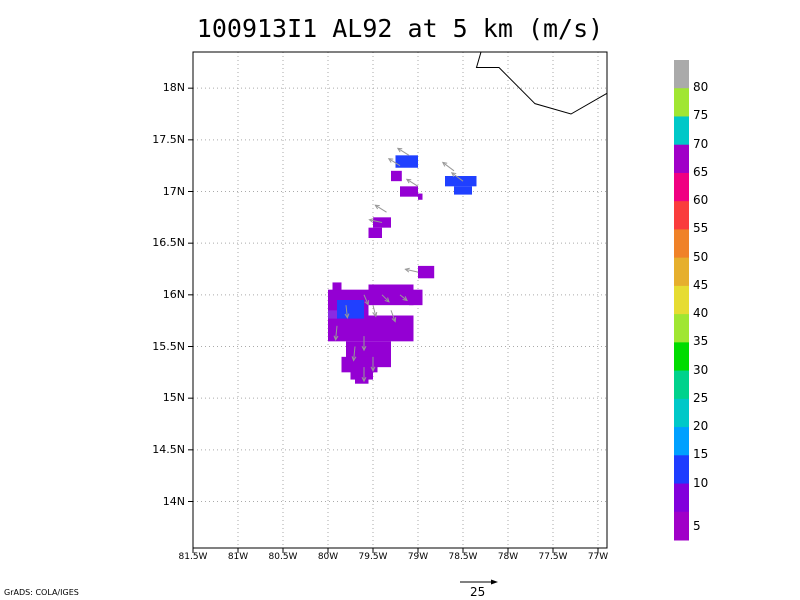 This screenshot has width=800, height=600. I want to click on x-tick-label: 81.5W, so click(193, 557).